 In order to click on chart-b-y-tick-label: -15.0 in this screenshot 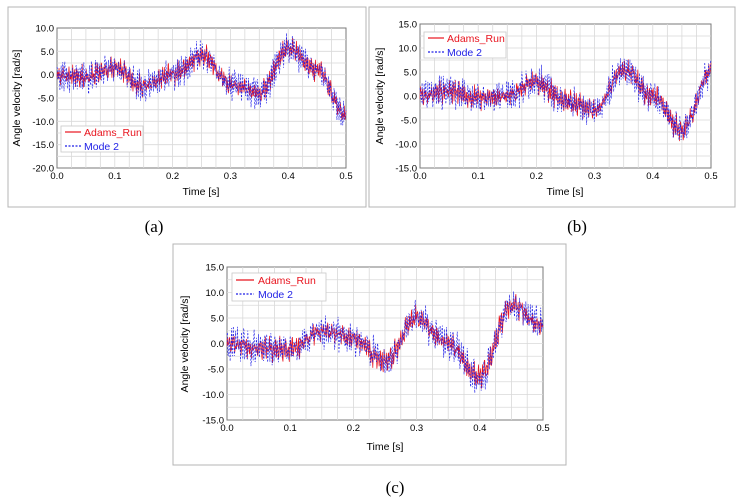, I will do `click(406, 169)`.